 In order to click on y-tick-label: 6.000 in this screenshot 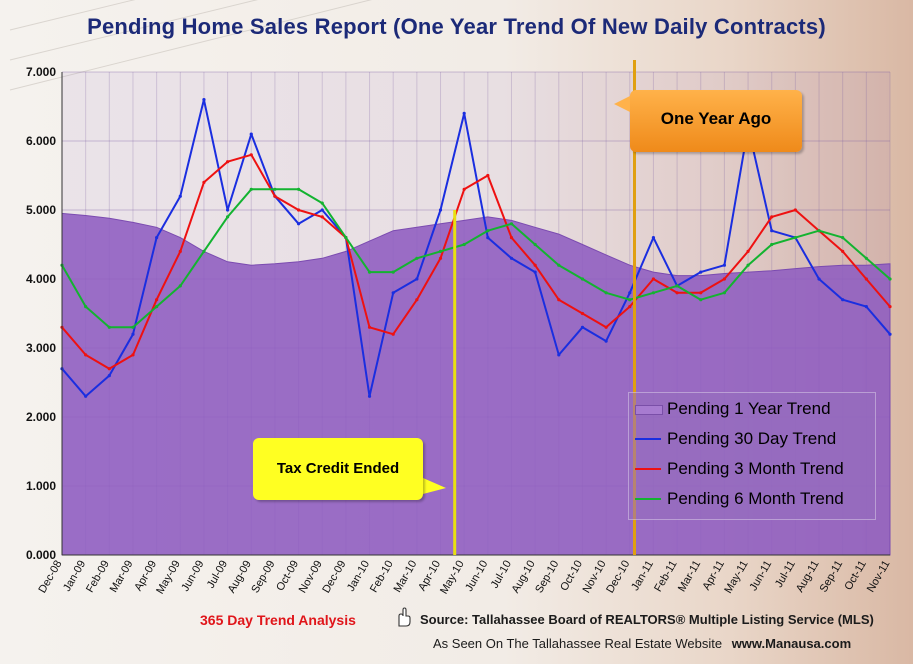, I will do `click(41, 141)`.